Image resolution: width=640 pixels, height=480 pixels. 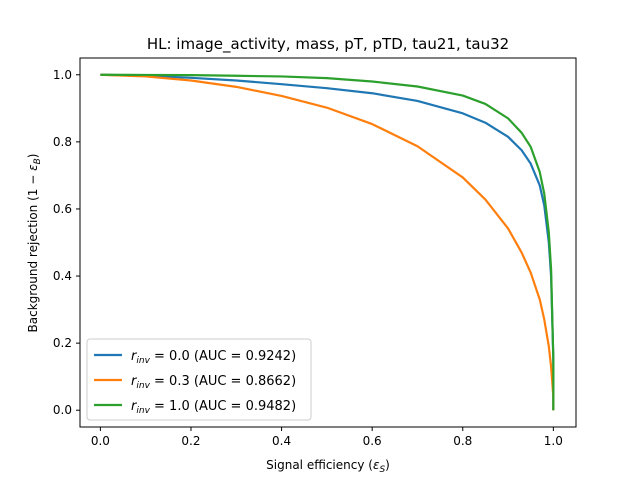 I want to click on legend-box, so click(x=199, y=379).